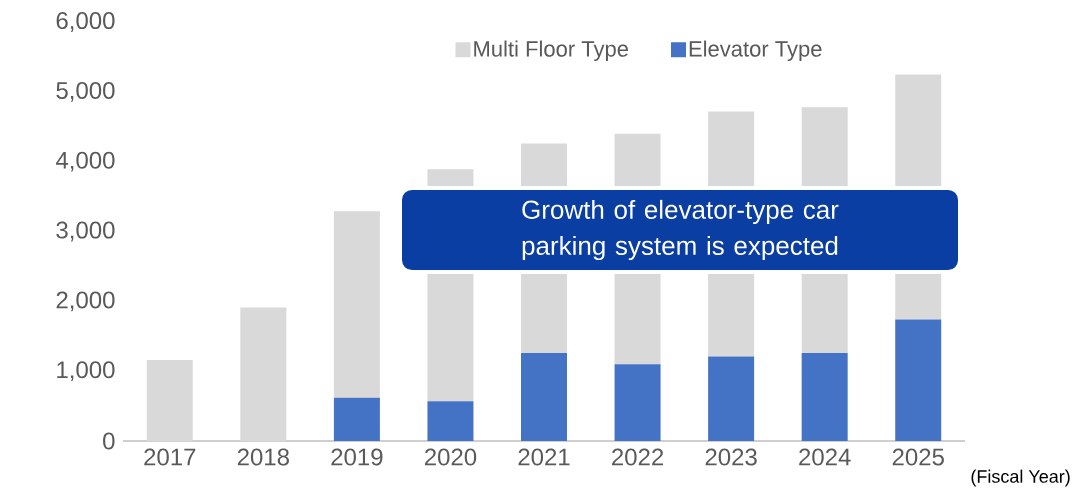 The width and height of the screenshot is (1091, 493). Describe the element at coordinates (85, 91) in the screenshot. I see `y-tick-label: 5,000` at that location.